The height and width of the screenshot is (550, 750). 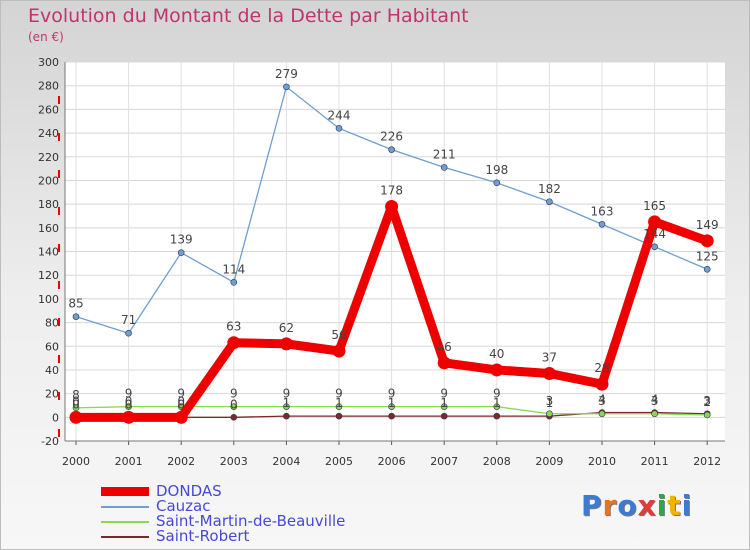 What do you see at coordinates (602, 461) in the screenshot?
I see `x-tick-label: 2010` at bounding box center [602, 461].